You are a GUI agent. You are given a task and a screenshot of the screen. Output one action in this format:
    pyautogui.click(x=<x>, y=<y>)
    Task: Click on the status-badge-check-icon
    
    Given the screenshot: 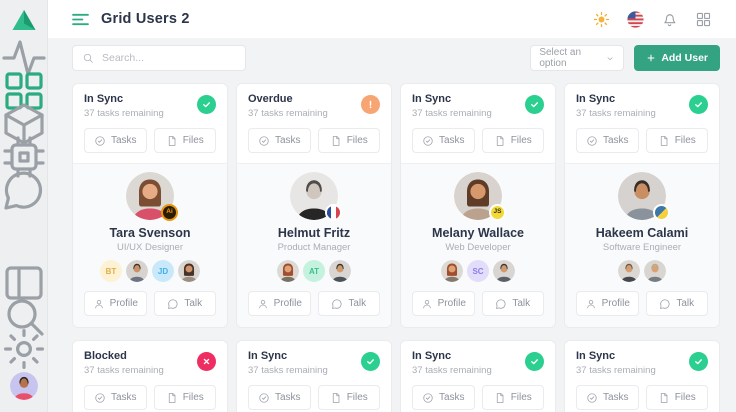 What is the action you would take?
    pyautogui.click(x=534, y=104)
    